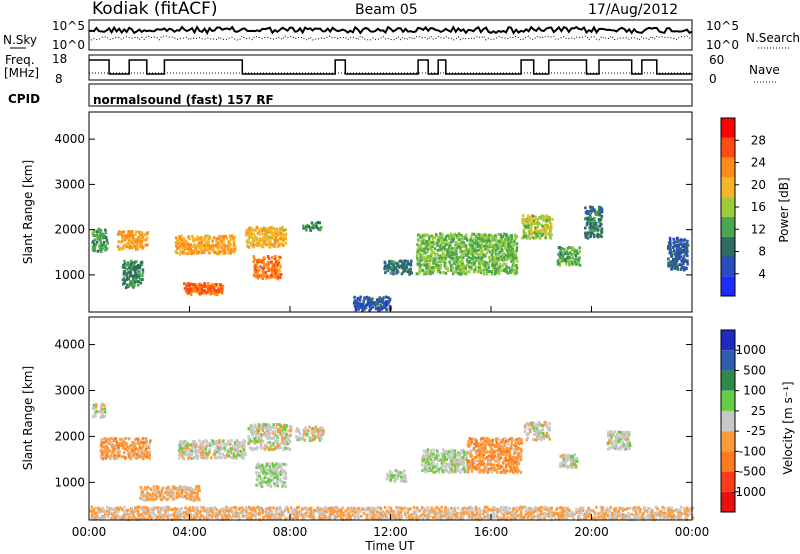 The width and height of the screenshot is (800, 554). I want to click on noise-rtick-top: 10^5, so click(722, 26).